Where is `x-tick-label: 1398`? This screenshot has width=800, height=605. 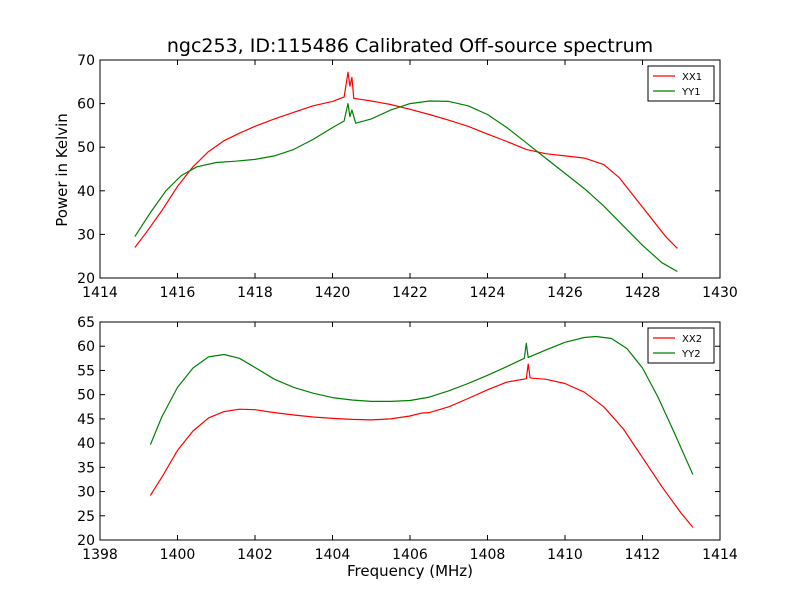
x-tick-label: 1398 is located at coordinates (100, 555).